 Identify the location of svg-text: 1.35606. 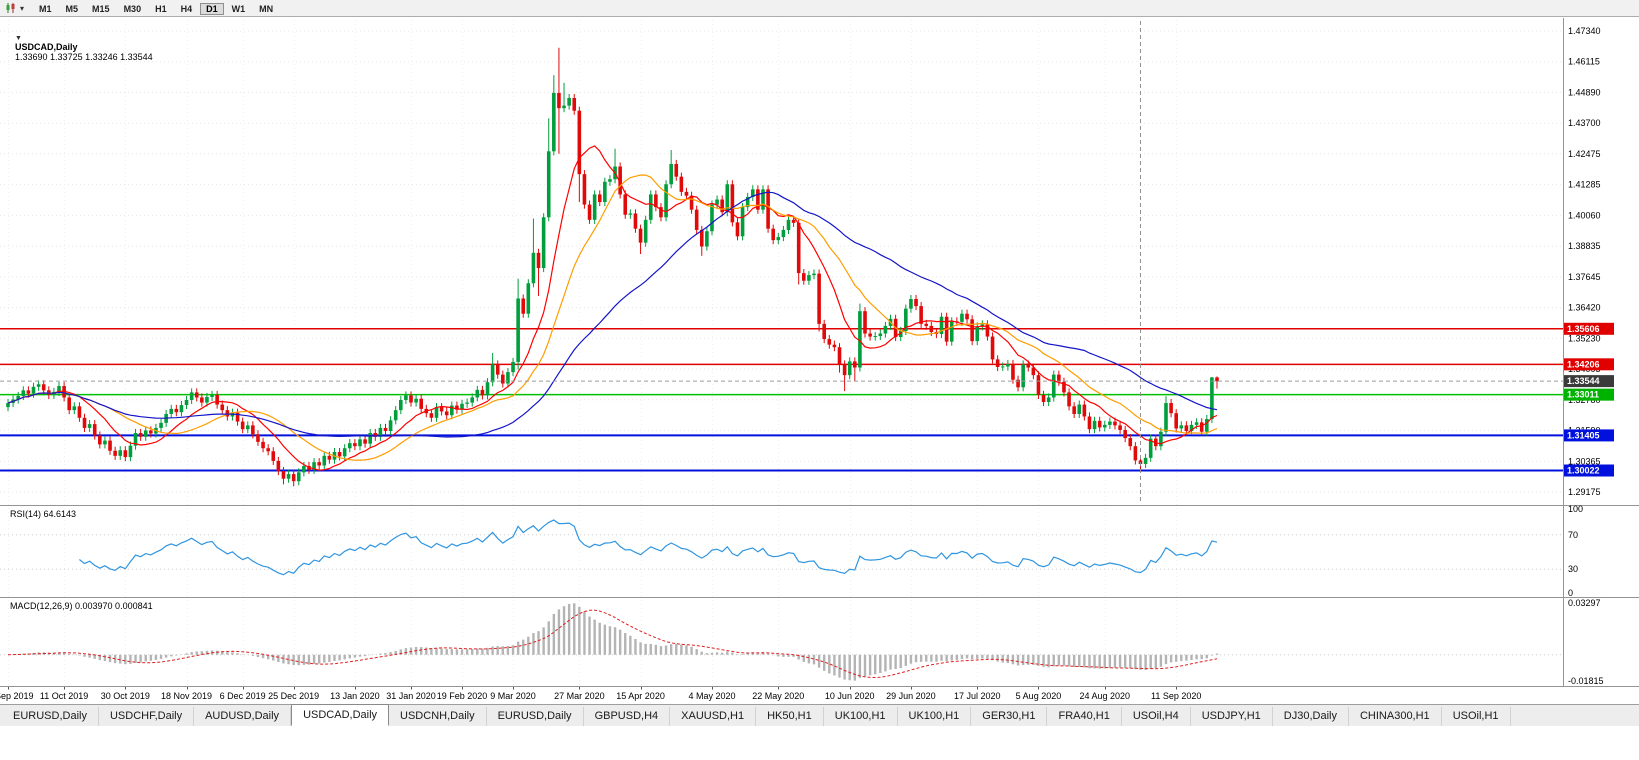
(1583, 329).